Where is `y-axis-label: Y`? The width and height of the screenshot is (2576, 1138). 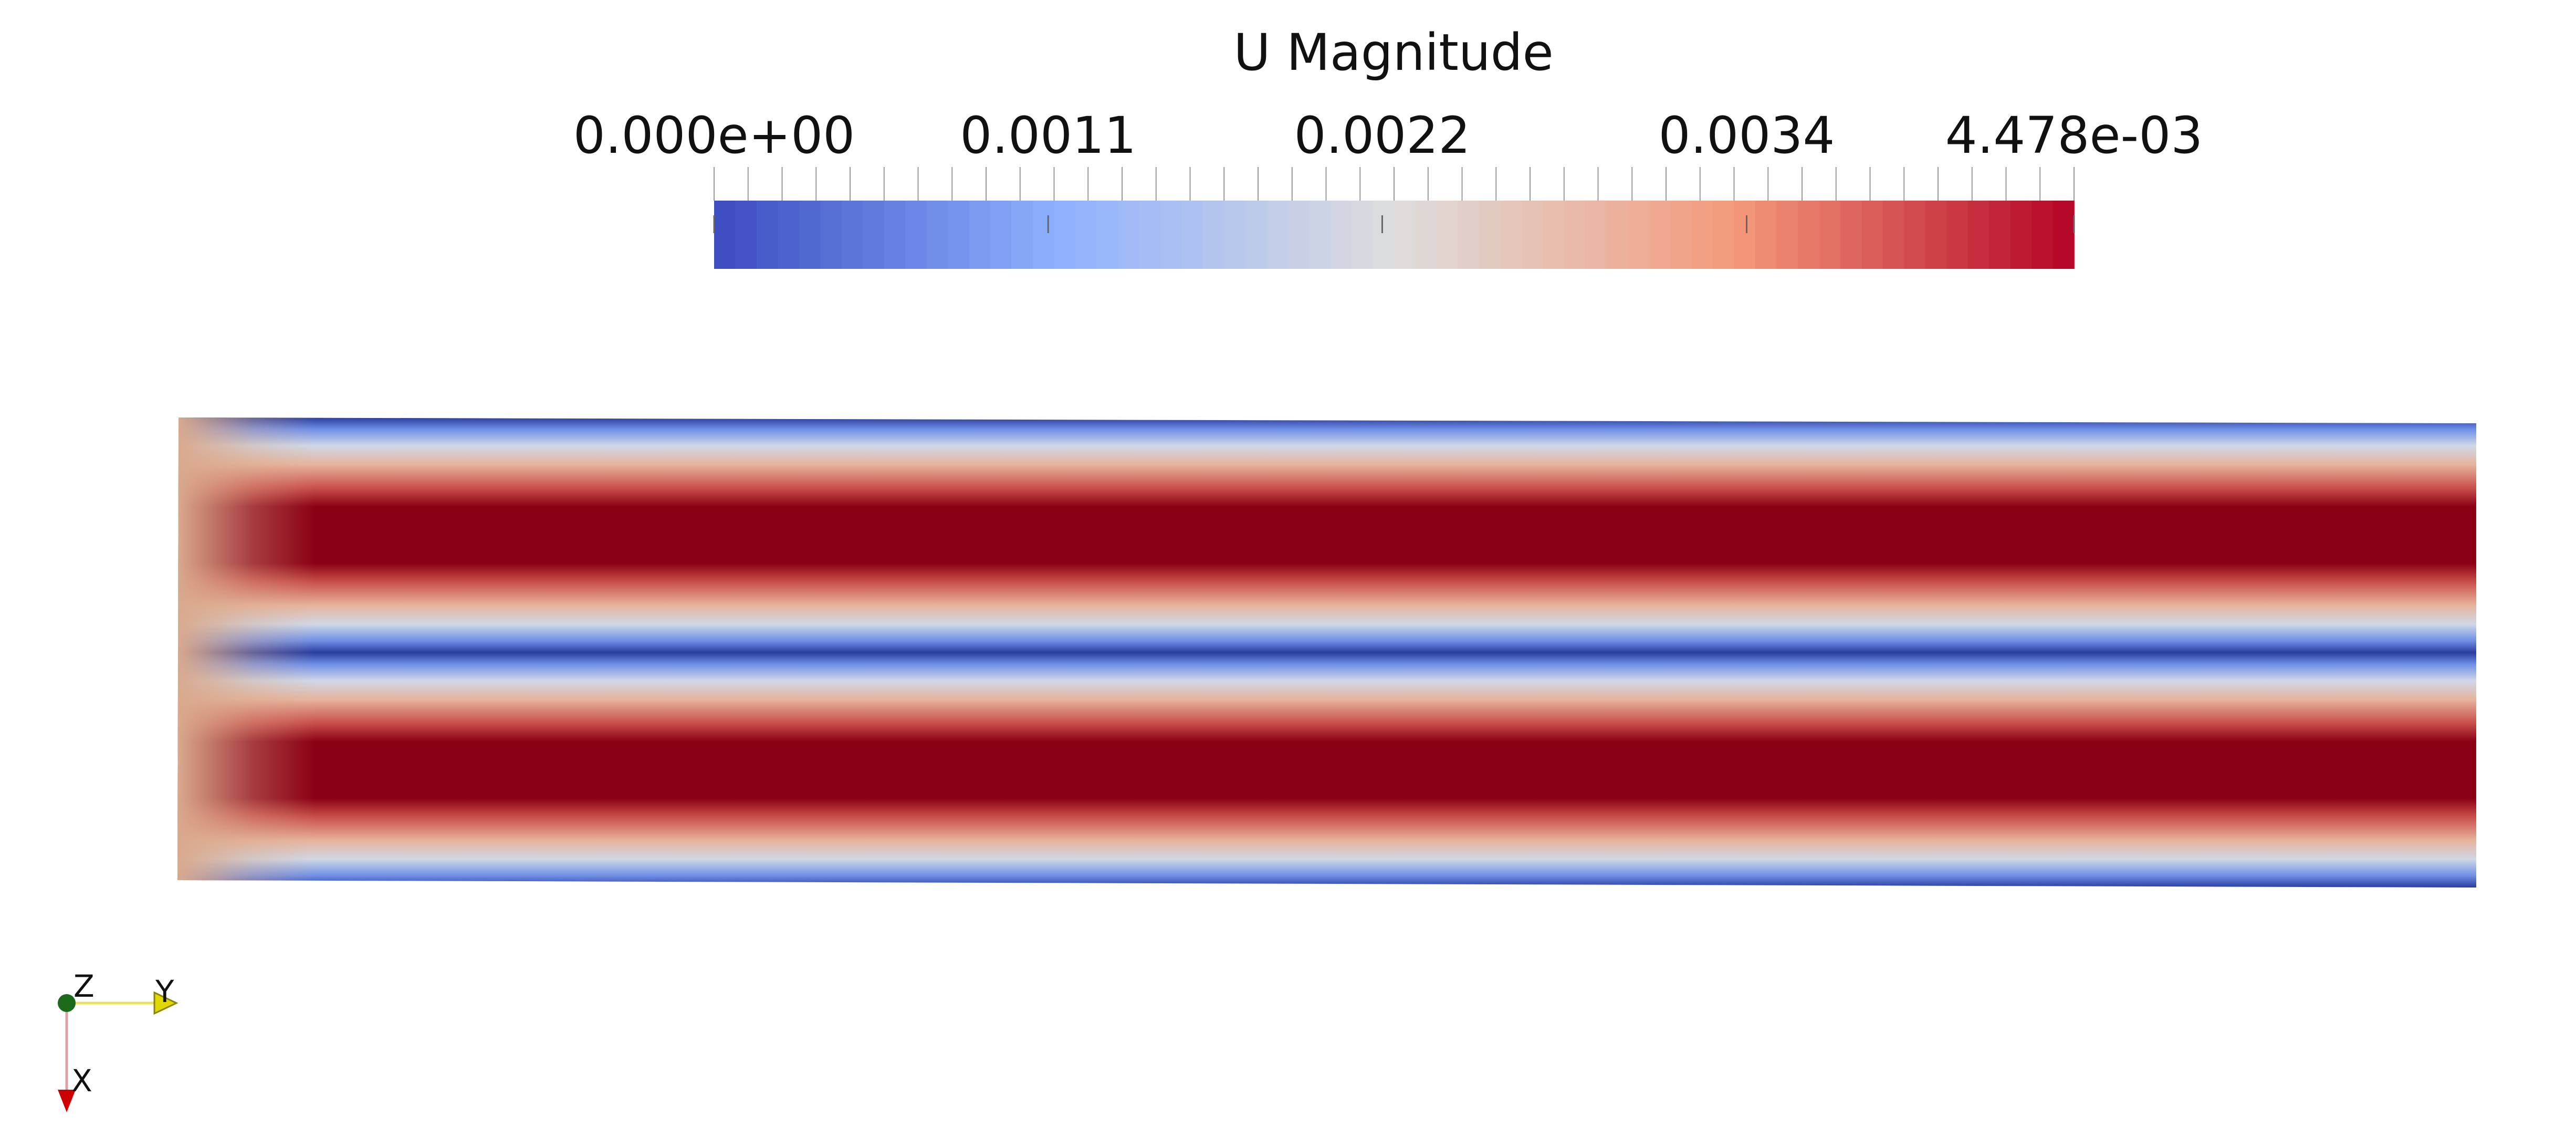 y-axis-label: Y is located at coordinates (164, 991).